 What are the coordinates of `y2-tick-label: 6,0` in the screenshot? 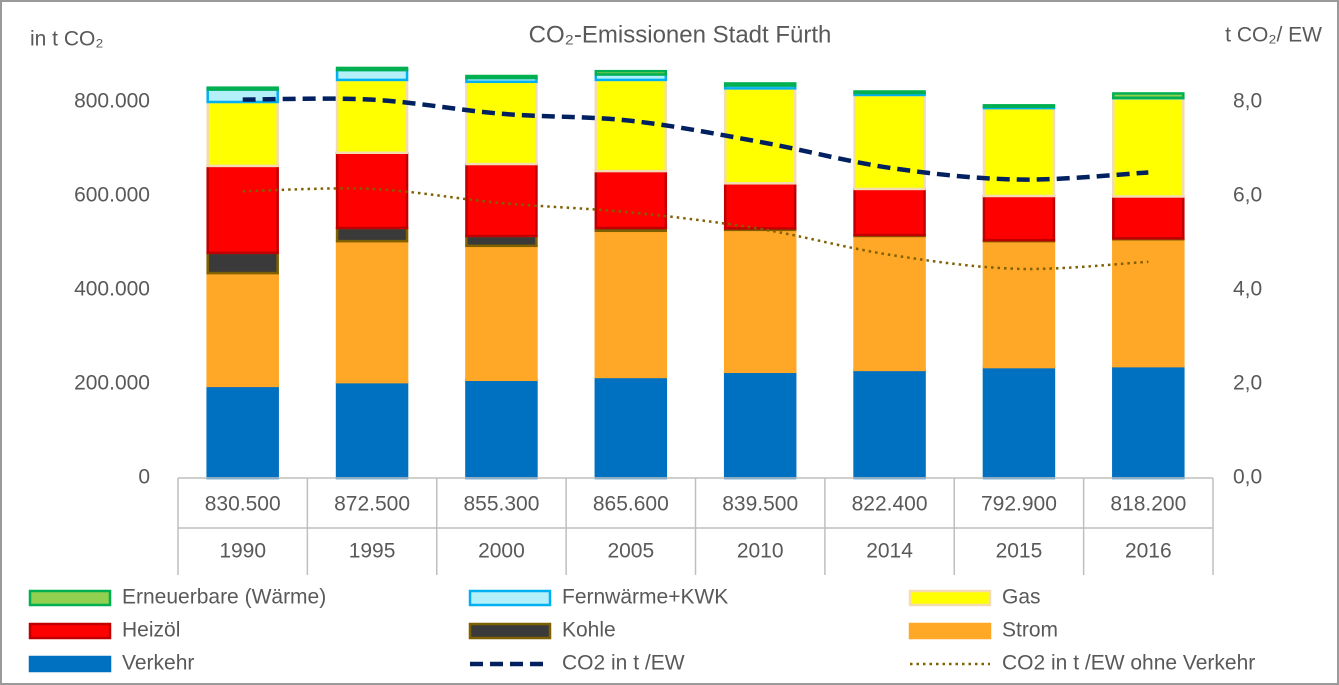 It's located at (1247, 195).